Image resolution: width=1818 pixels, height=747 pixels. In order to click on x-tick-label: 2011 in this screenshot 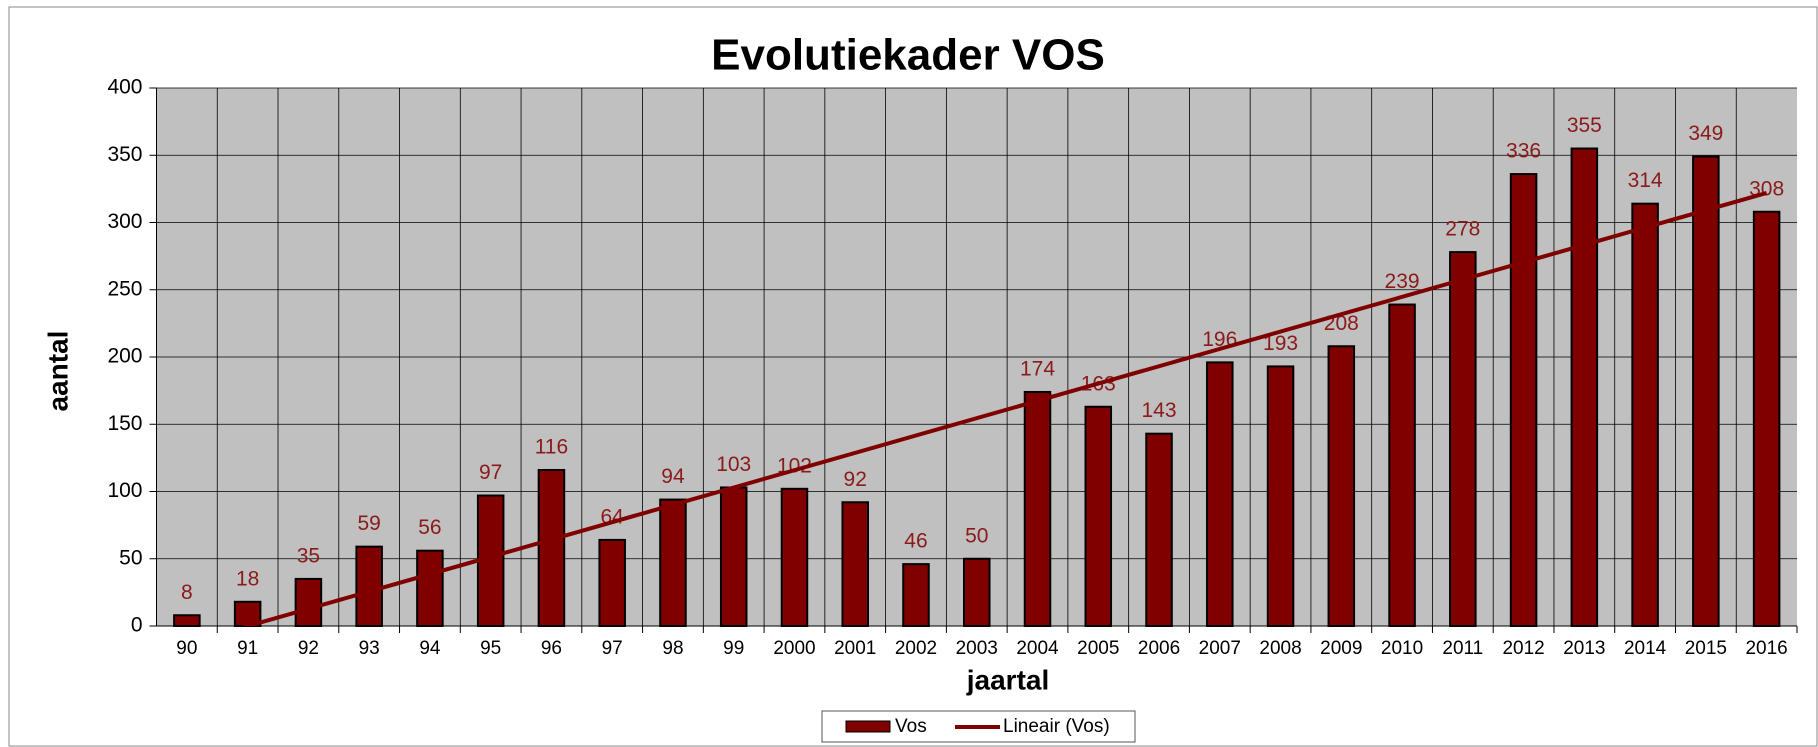, I will do `click(1462, 648)`.